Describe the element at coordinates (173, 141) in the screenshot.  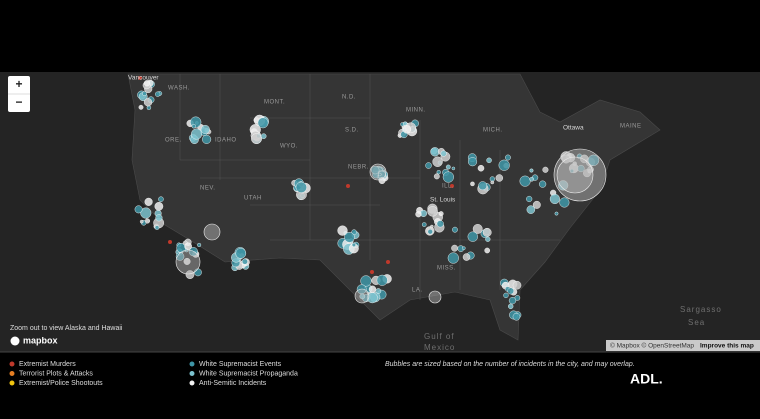
I see `place-label: ORE.` at that location.